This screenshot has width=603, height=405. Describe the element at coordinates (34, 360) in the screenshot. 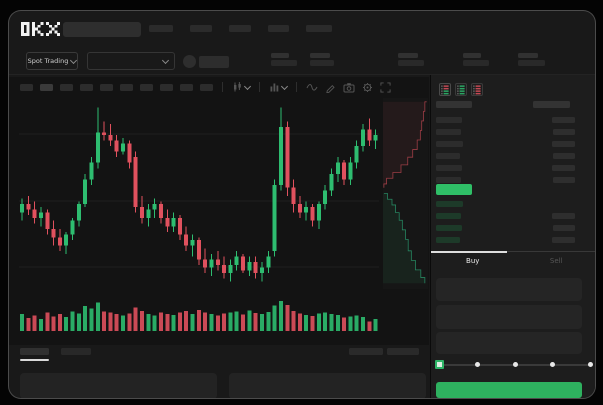

I see `bottom-tab-active-indicator` at that location.